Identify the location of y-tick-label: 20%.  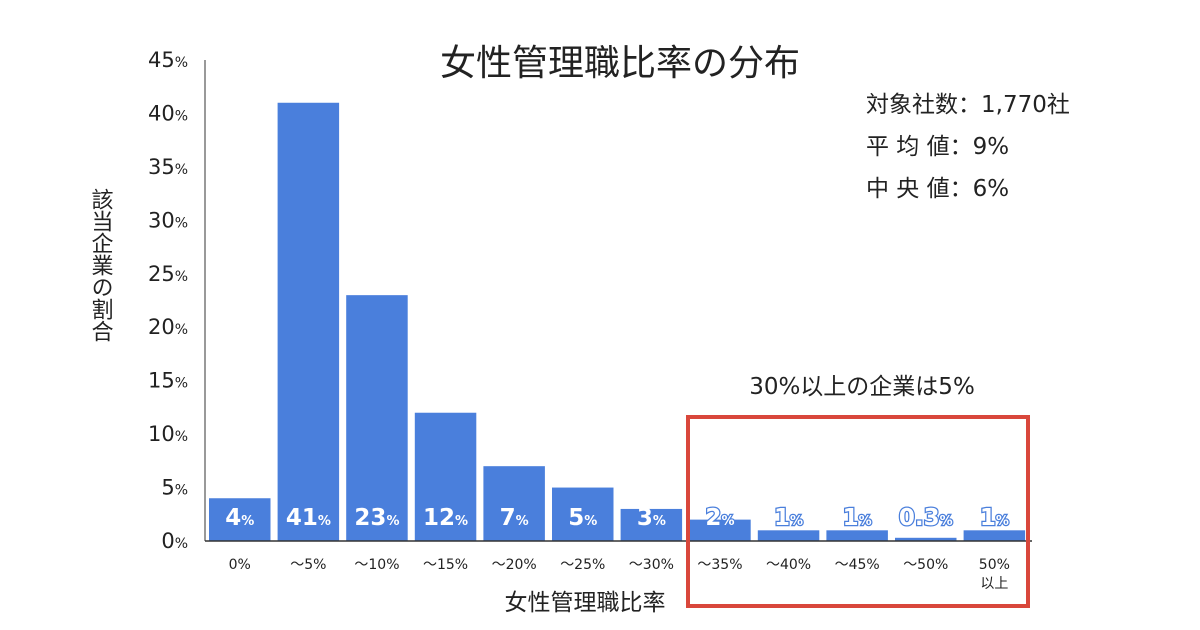
(168, 327).